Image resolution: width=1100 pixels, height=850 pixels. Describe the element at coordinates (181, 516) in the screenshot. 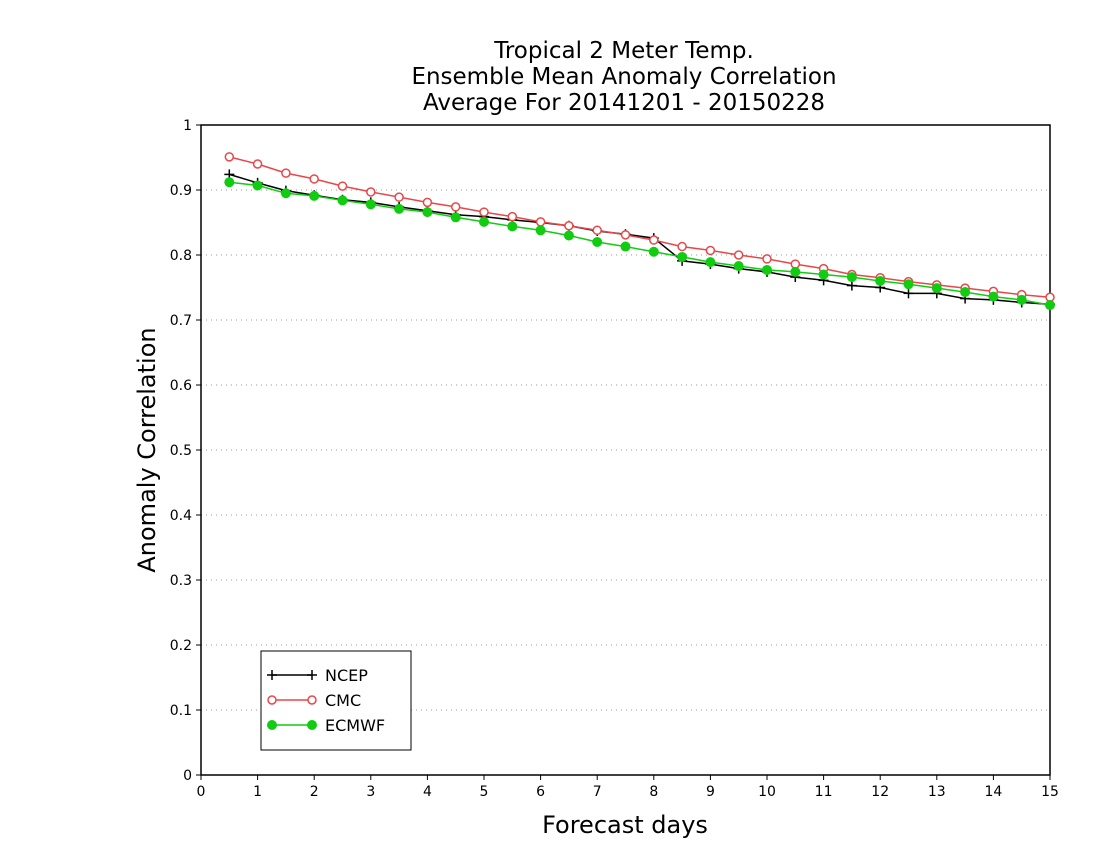

I see `y-tick-label: 0.4` at that location.